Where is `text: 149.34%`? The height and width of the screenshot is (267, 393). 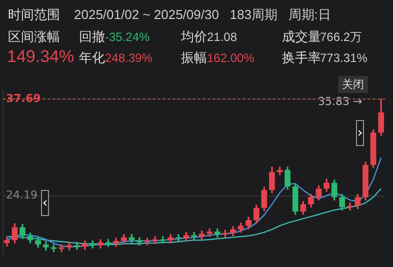 text: 149.34% is located at coordinates (40, 56).